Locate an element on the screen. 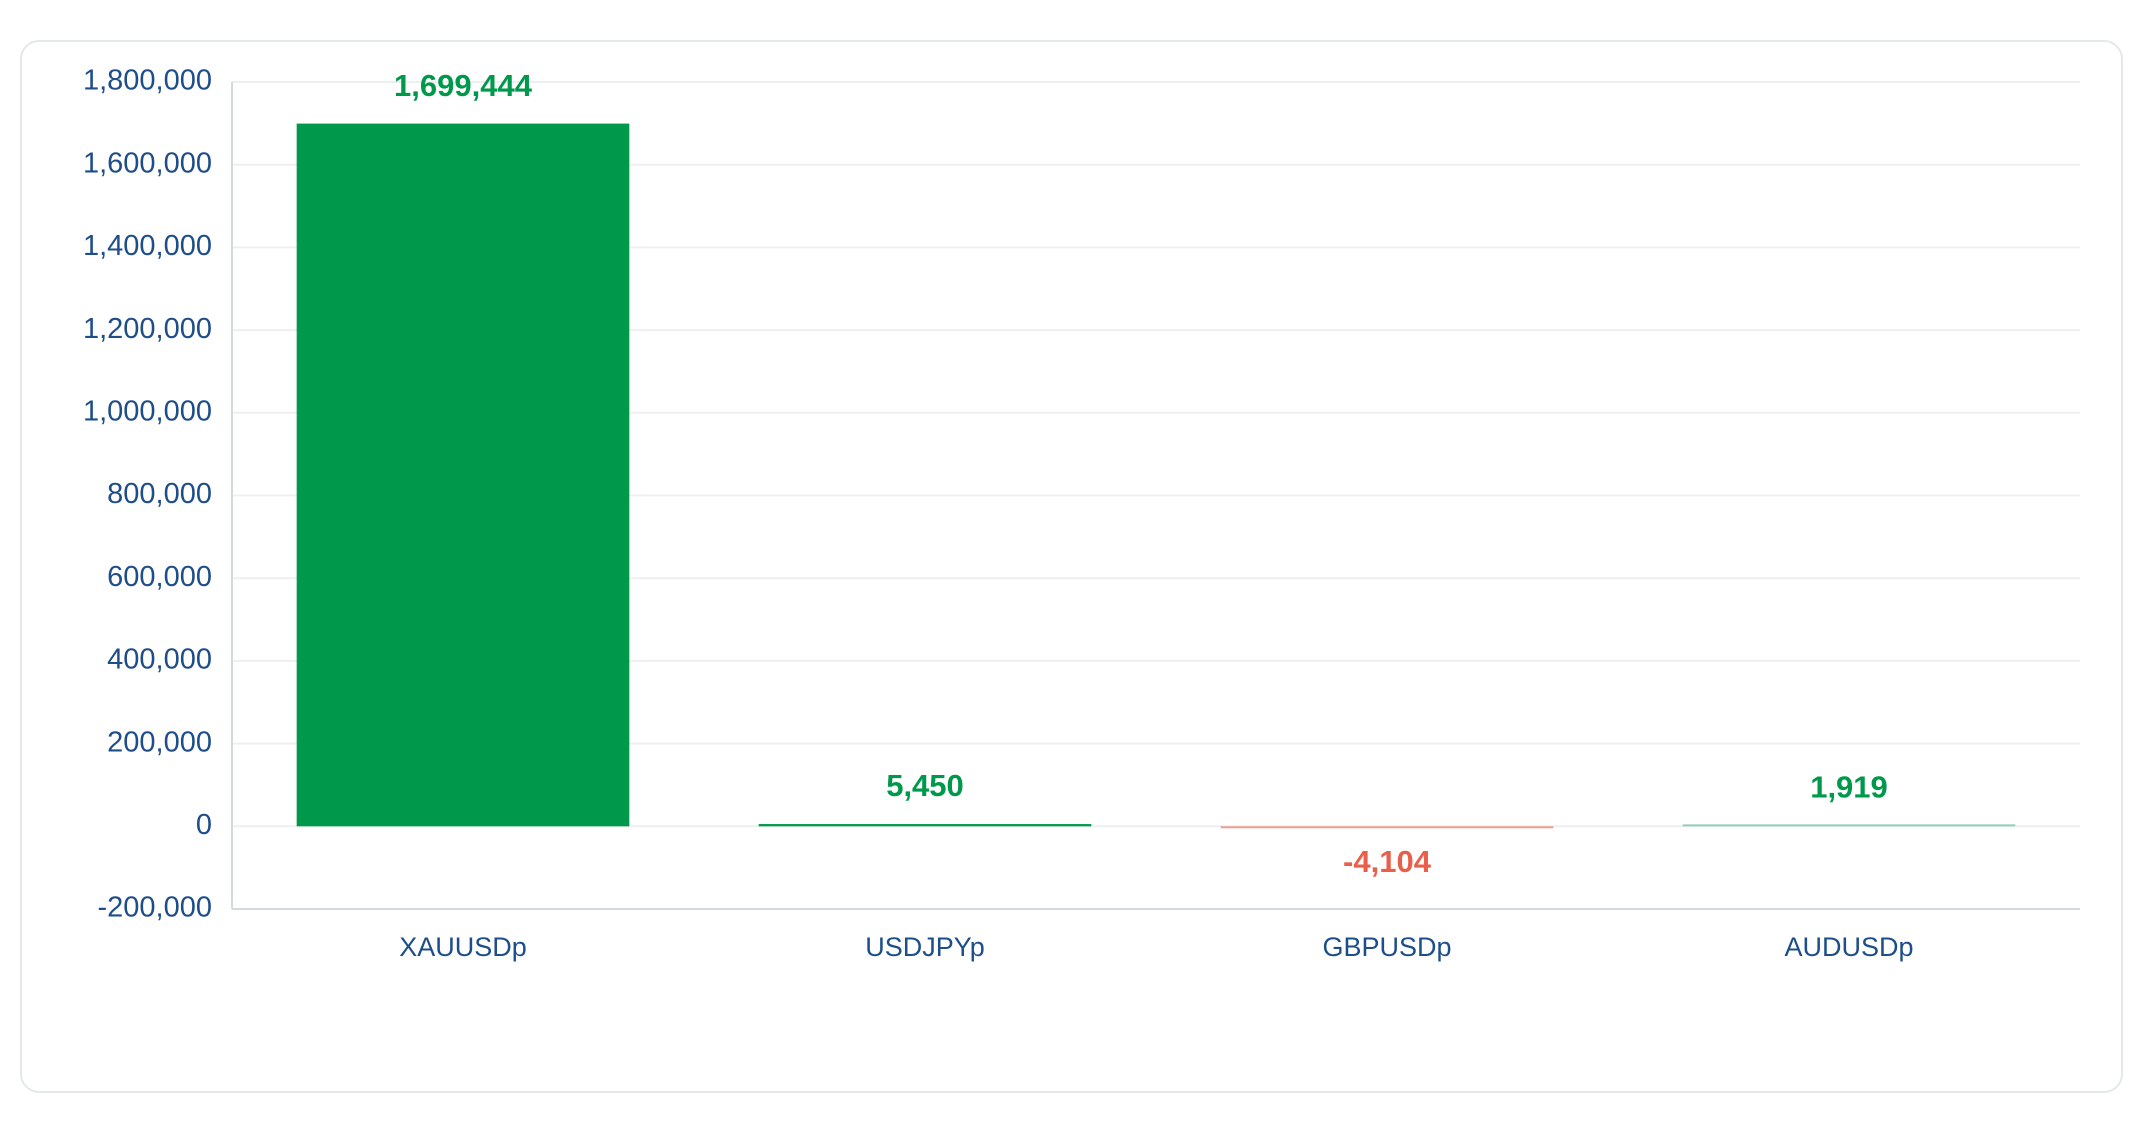 Image resolution: width=2144 pixels, height=1134 pixels. x-tick-label: AUDUSDp is located at coordinates (1848, 947).